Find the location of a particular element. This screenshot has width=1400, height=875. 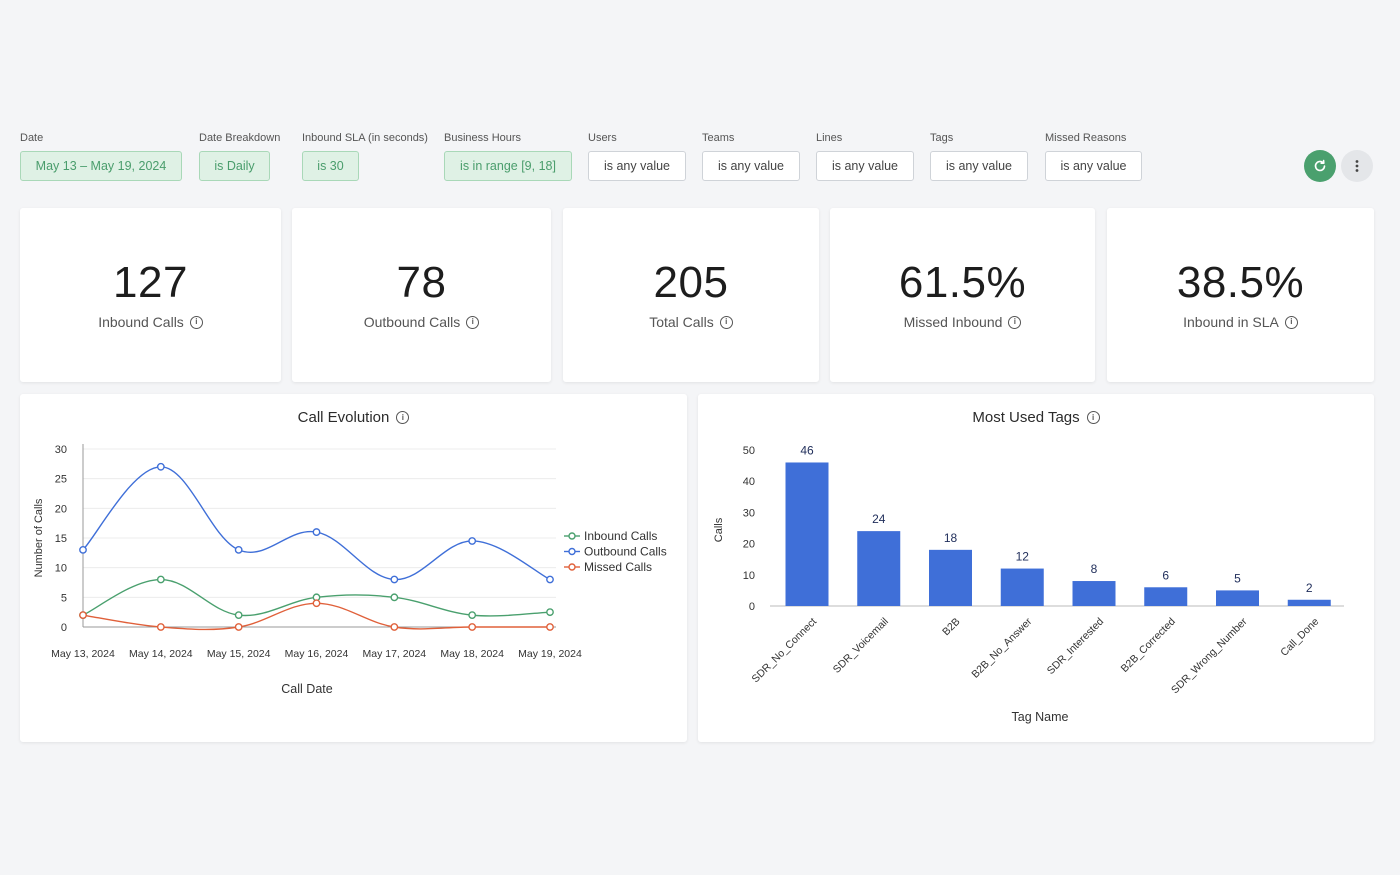

kpi-inbound-in-sla: 38.5% Inbound in SLA i is located at coordinates (1240, 295).